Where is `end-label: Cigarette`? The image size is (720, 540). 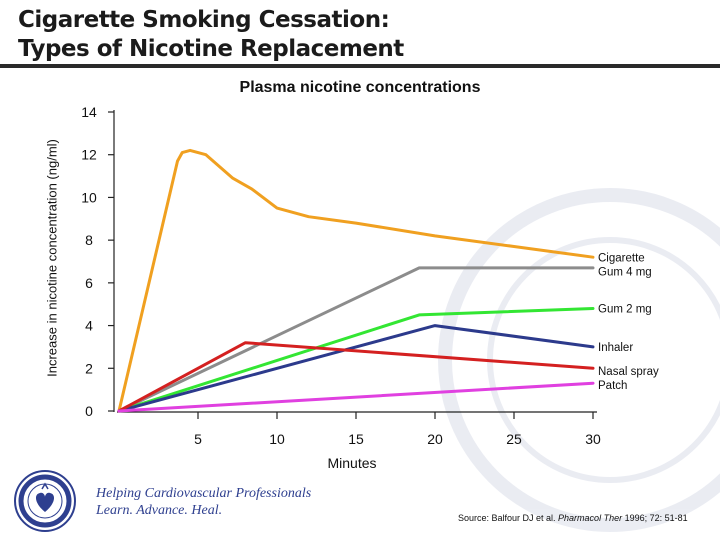 end-label: Cigarette is located at coordinates (621, 259).